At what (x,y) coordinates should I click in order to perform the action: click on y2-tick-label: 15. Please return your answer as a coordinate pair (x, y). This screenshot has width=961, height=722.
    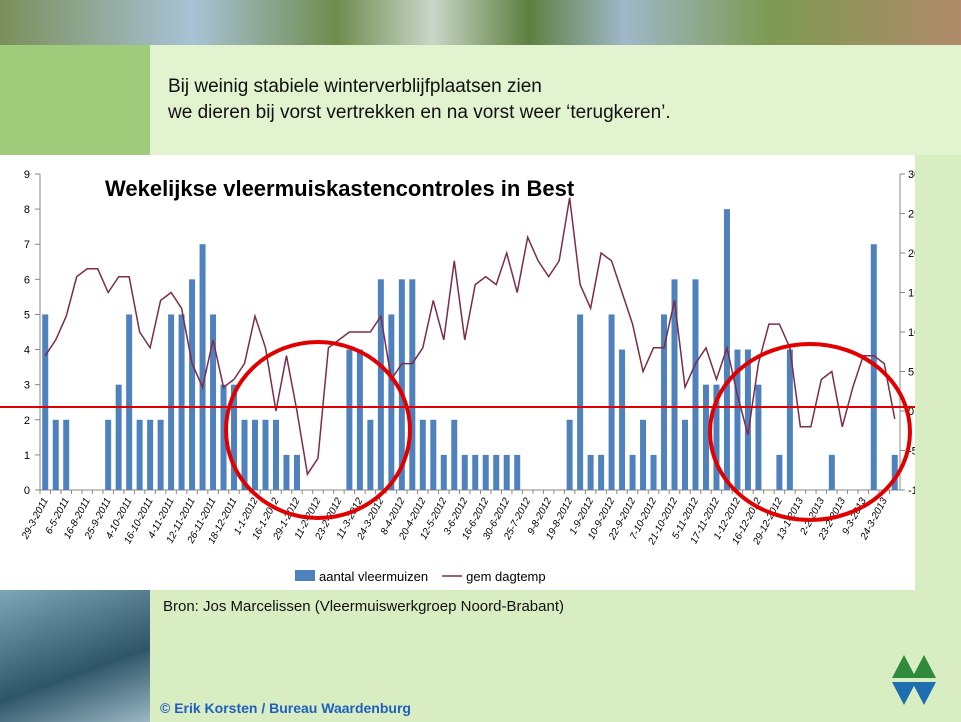
    Looking at the image, I should click on (911, 294).